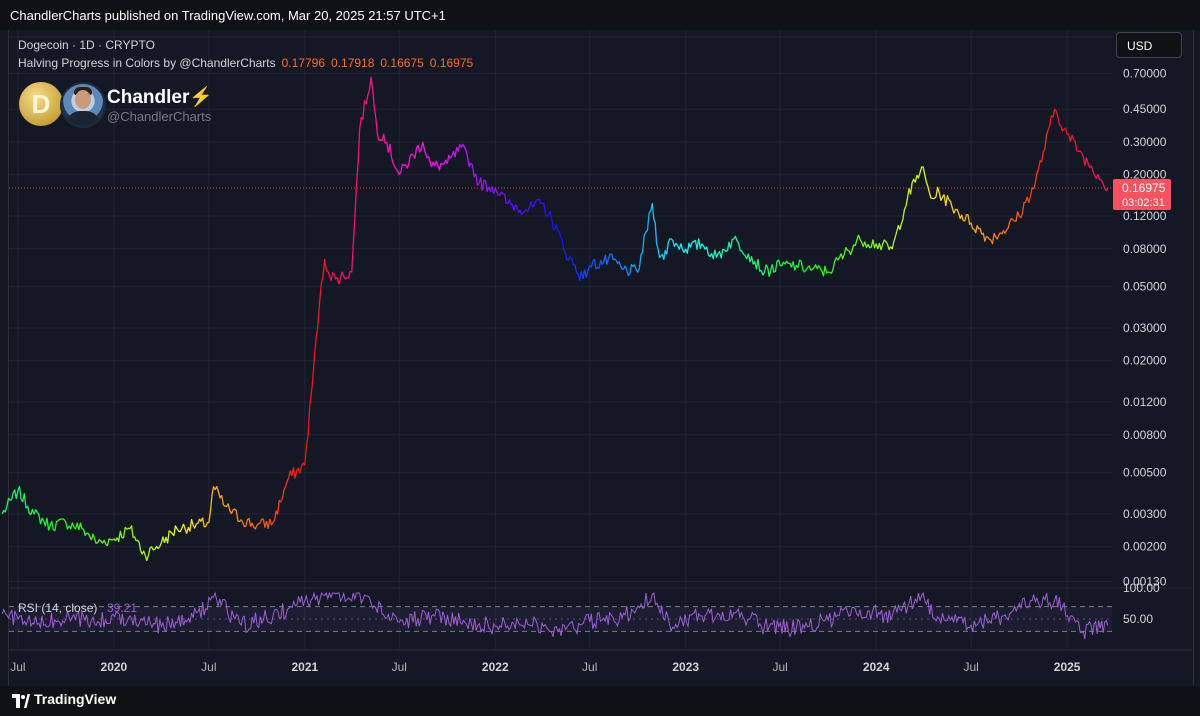 The height and width of the screenshot is (716, 1200). What do you see at coordinates (1145, 287) in the screenshot?
I see `y-tick-label: 0.05000` at bounding box center [1145, 287].